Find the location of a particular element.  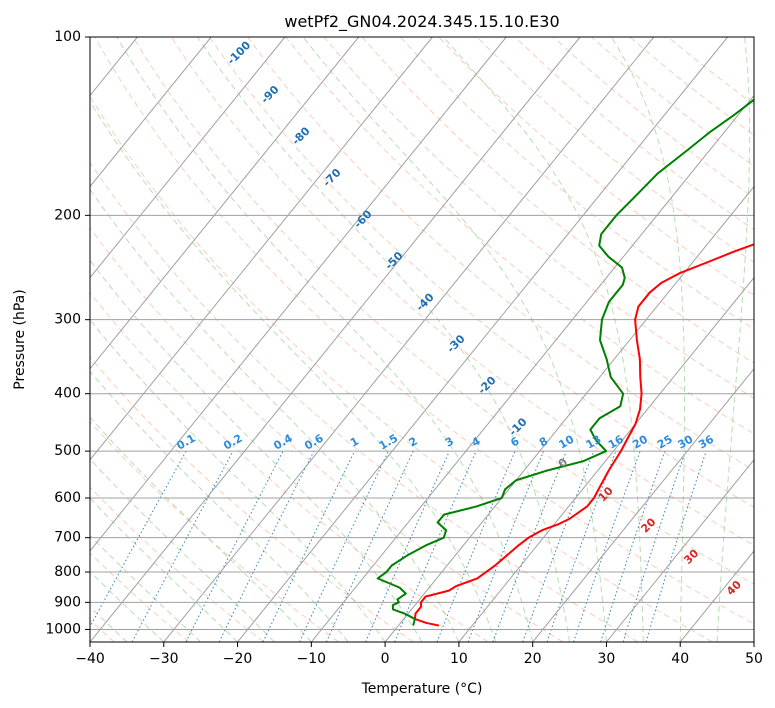

x-tick-label: 40 is located at coordinates (680, 659).